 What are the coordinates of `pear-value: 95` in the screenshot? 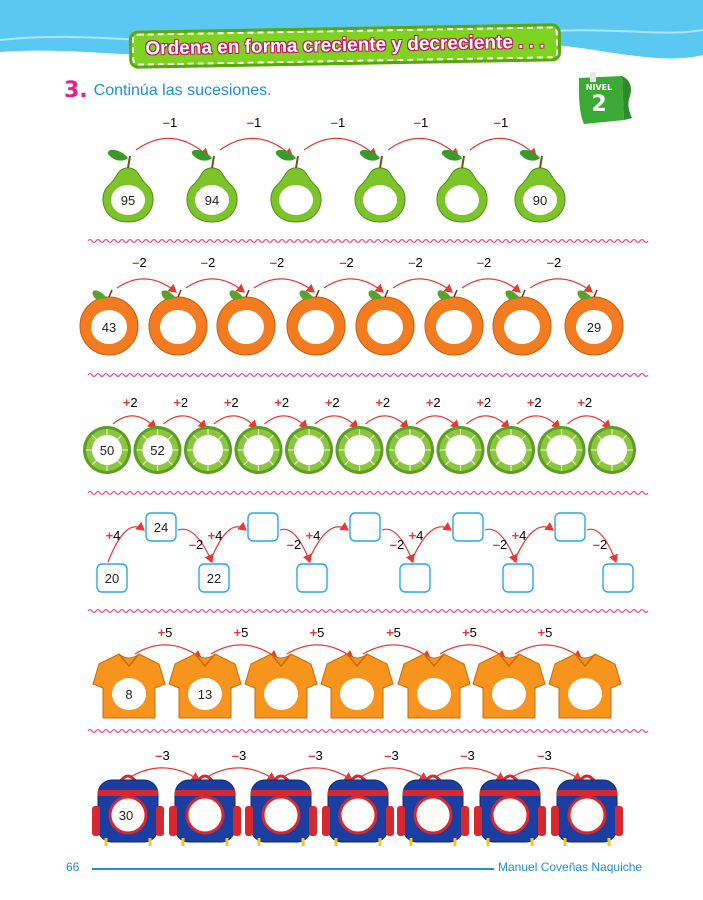 It's located at (128, 200).